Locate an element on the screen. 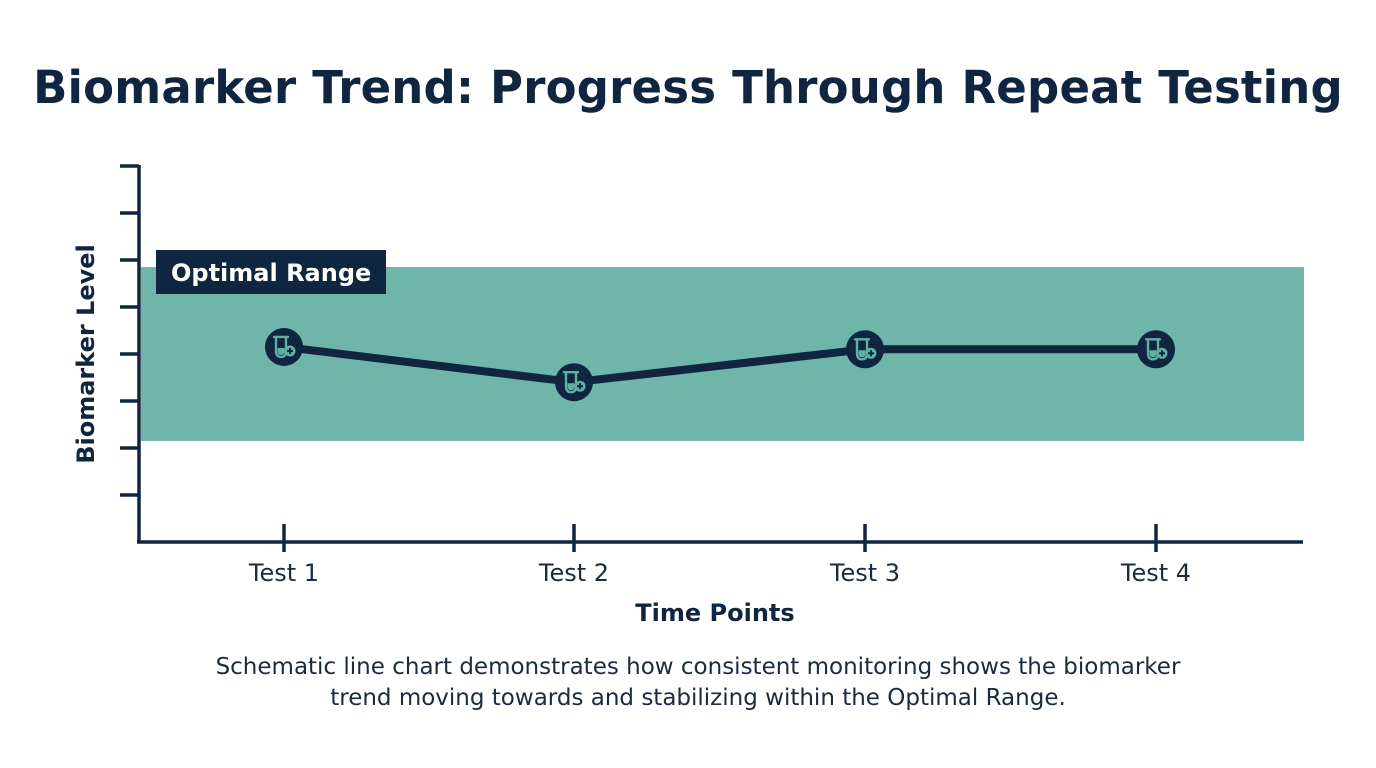  x-tick-label-4: Test 4 is located at coordinates (1155, 573).